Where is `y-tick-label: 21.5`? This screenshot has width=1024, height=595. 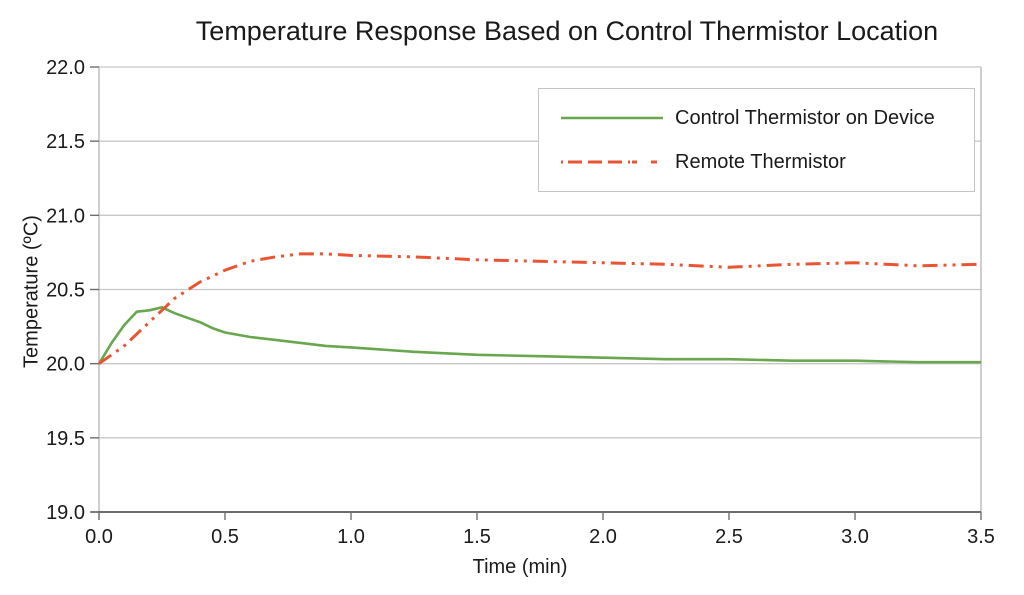
y-tick-label: 21.5 is located at coordinates (65, 142).